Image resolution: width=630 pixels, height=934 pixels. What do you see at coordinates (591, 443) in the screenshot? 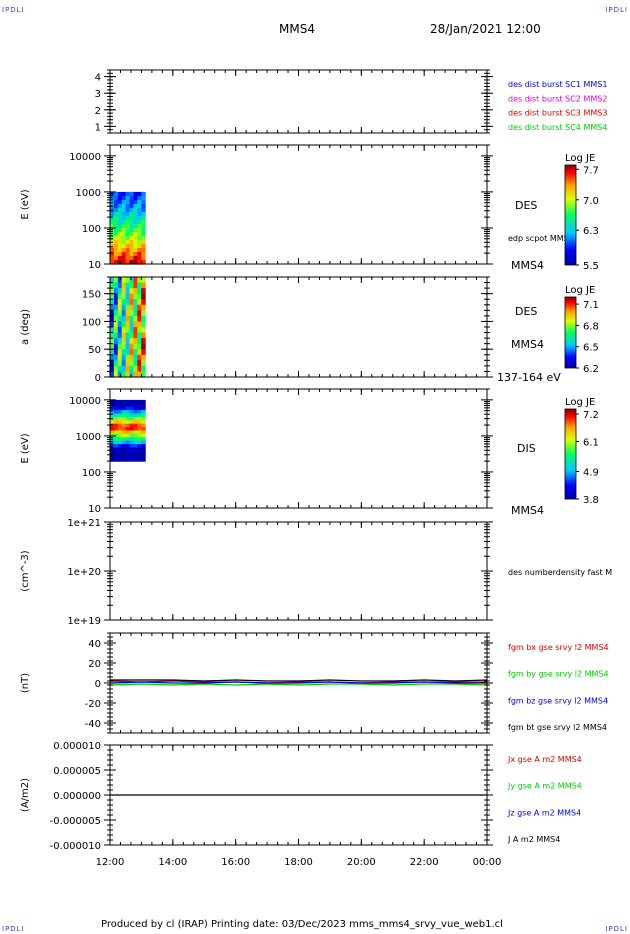
I see `dis_energy-colorbar-tick-label: 6.1` at bounding box center [591, 443].